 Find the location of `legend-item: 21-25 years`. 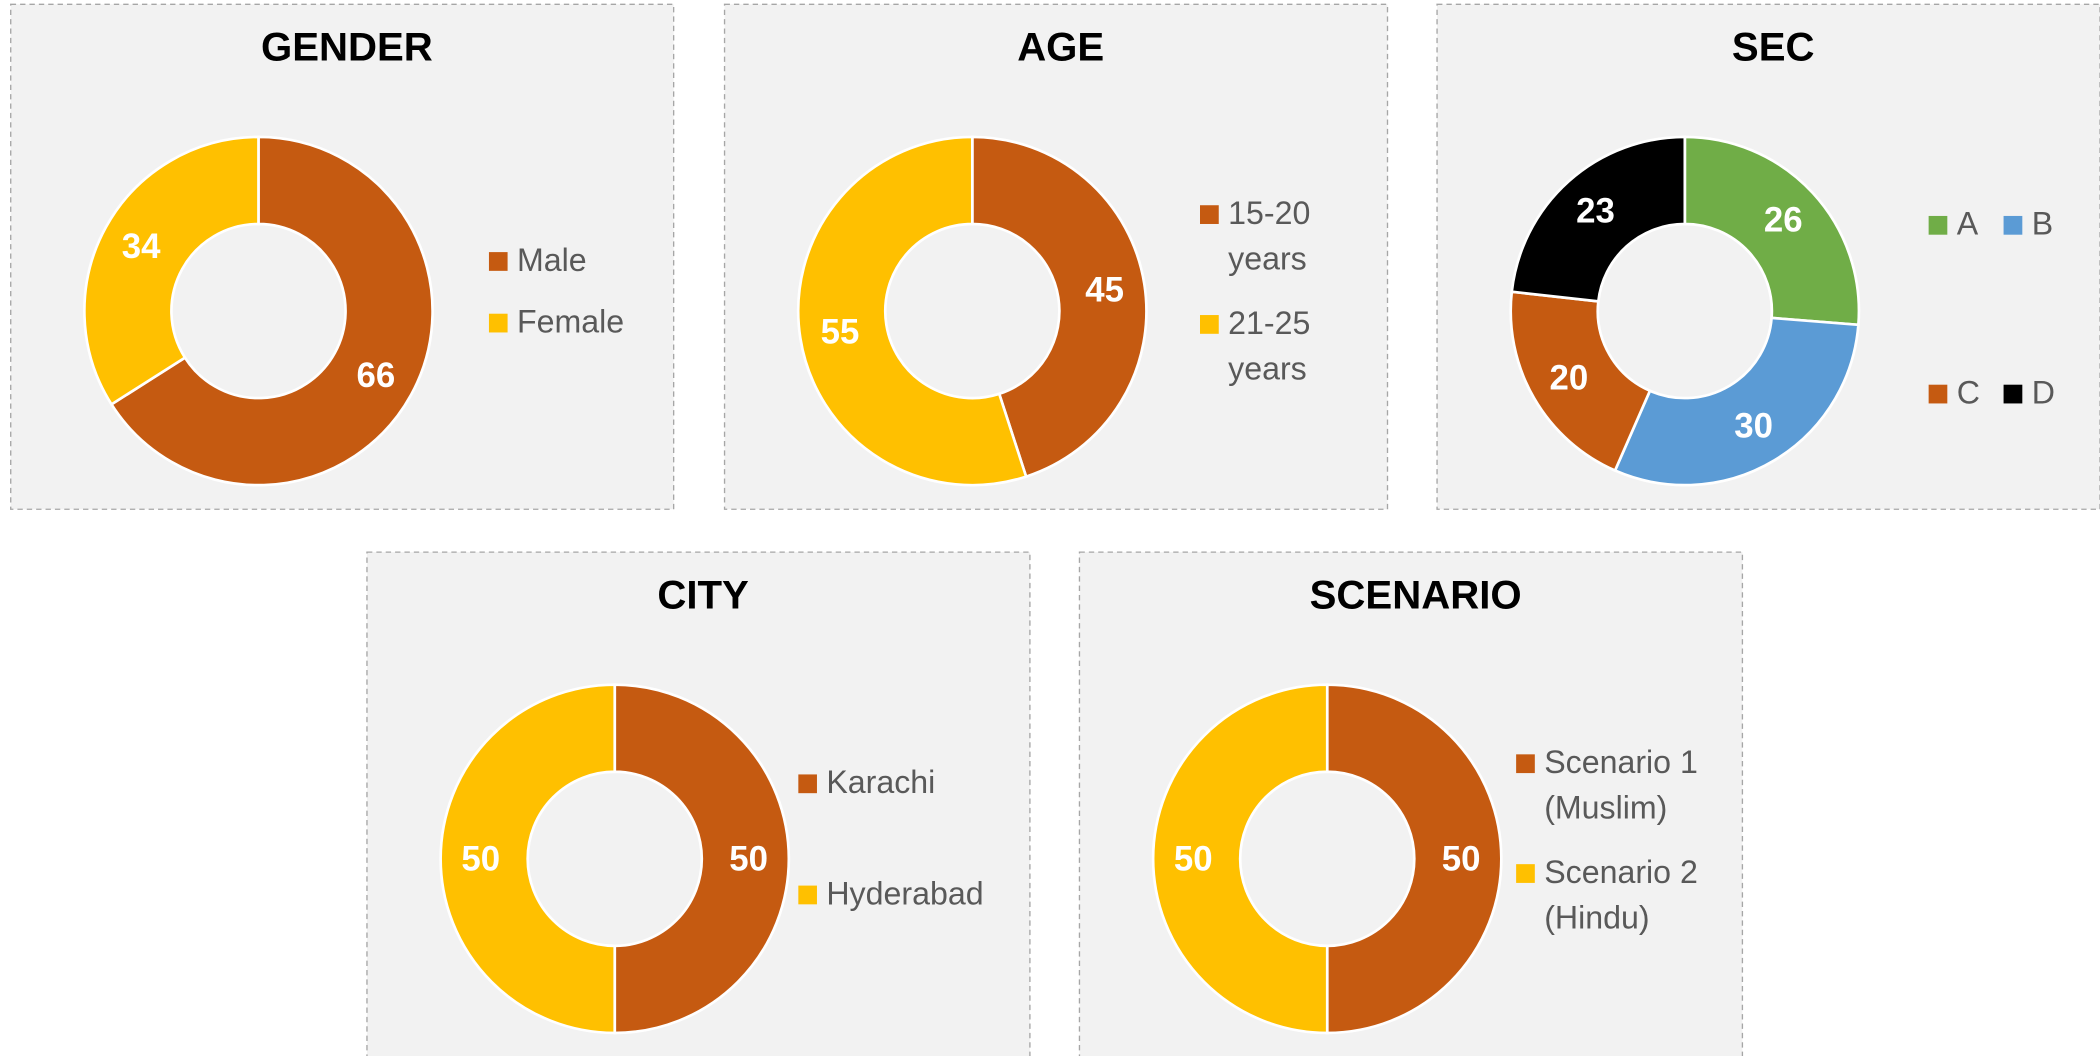

legend-item: 21-25 years is located at coordinates (1273, 347).